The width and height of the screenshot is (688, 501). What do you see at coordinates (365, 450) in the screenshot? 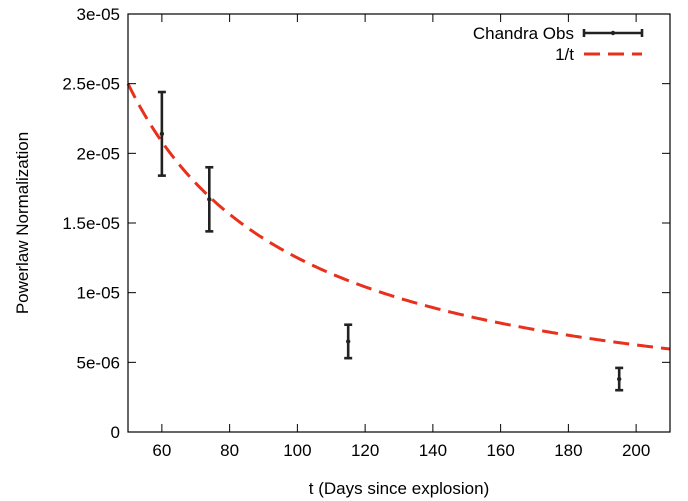
I see `x-tick-label: 120` at bounding box center [365, 450].